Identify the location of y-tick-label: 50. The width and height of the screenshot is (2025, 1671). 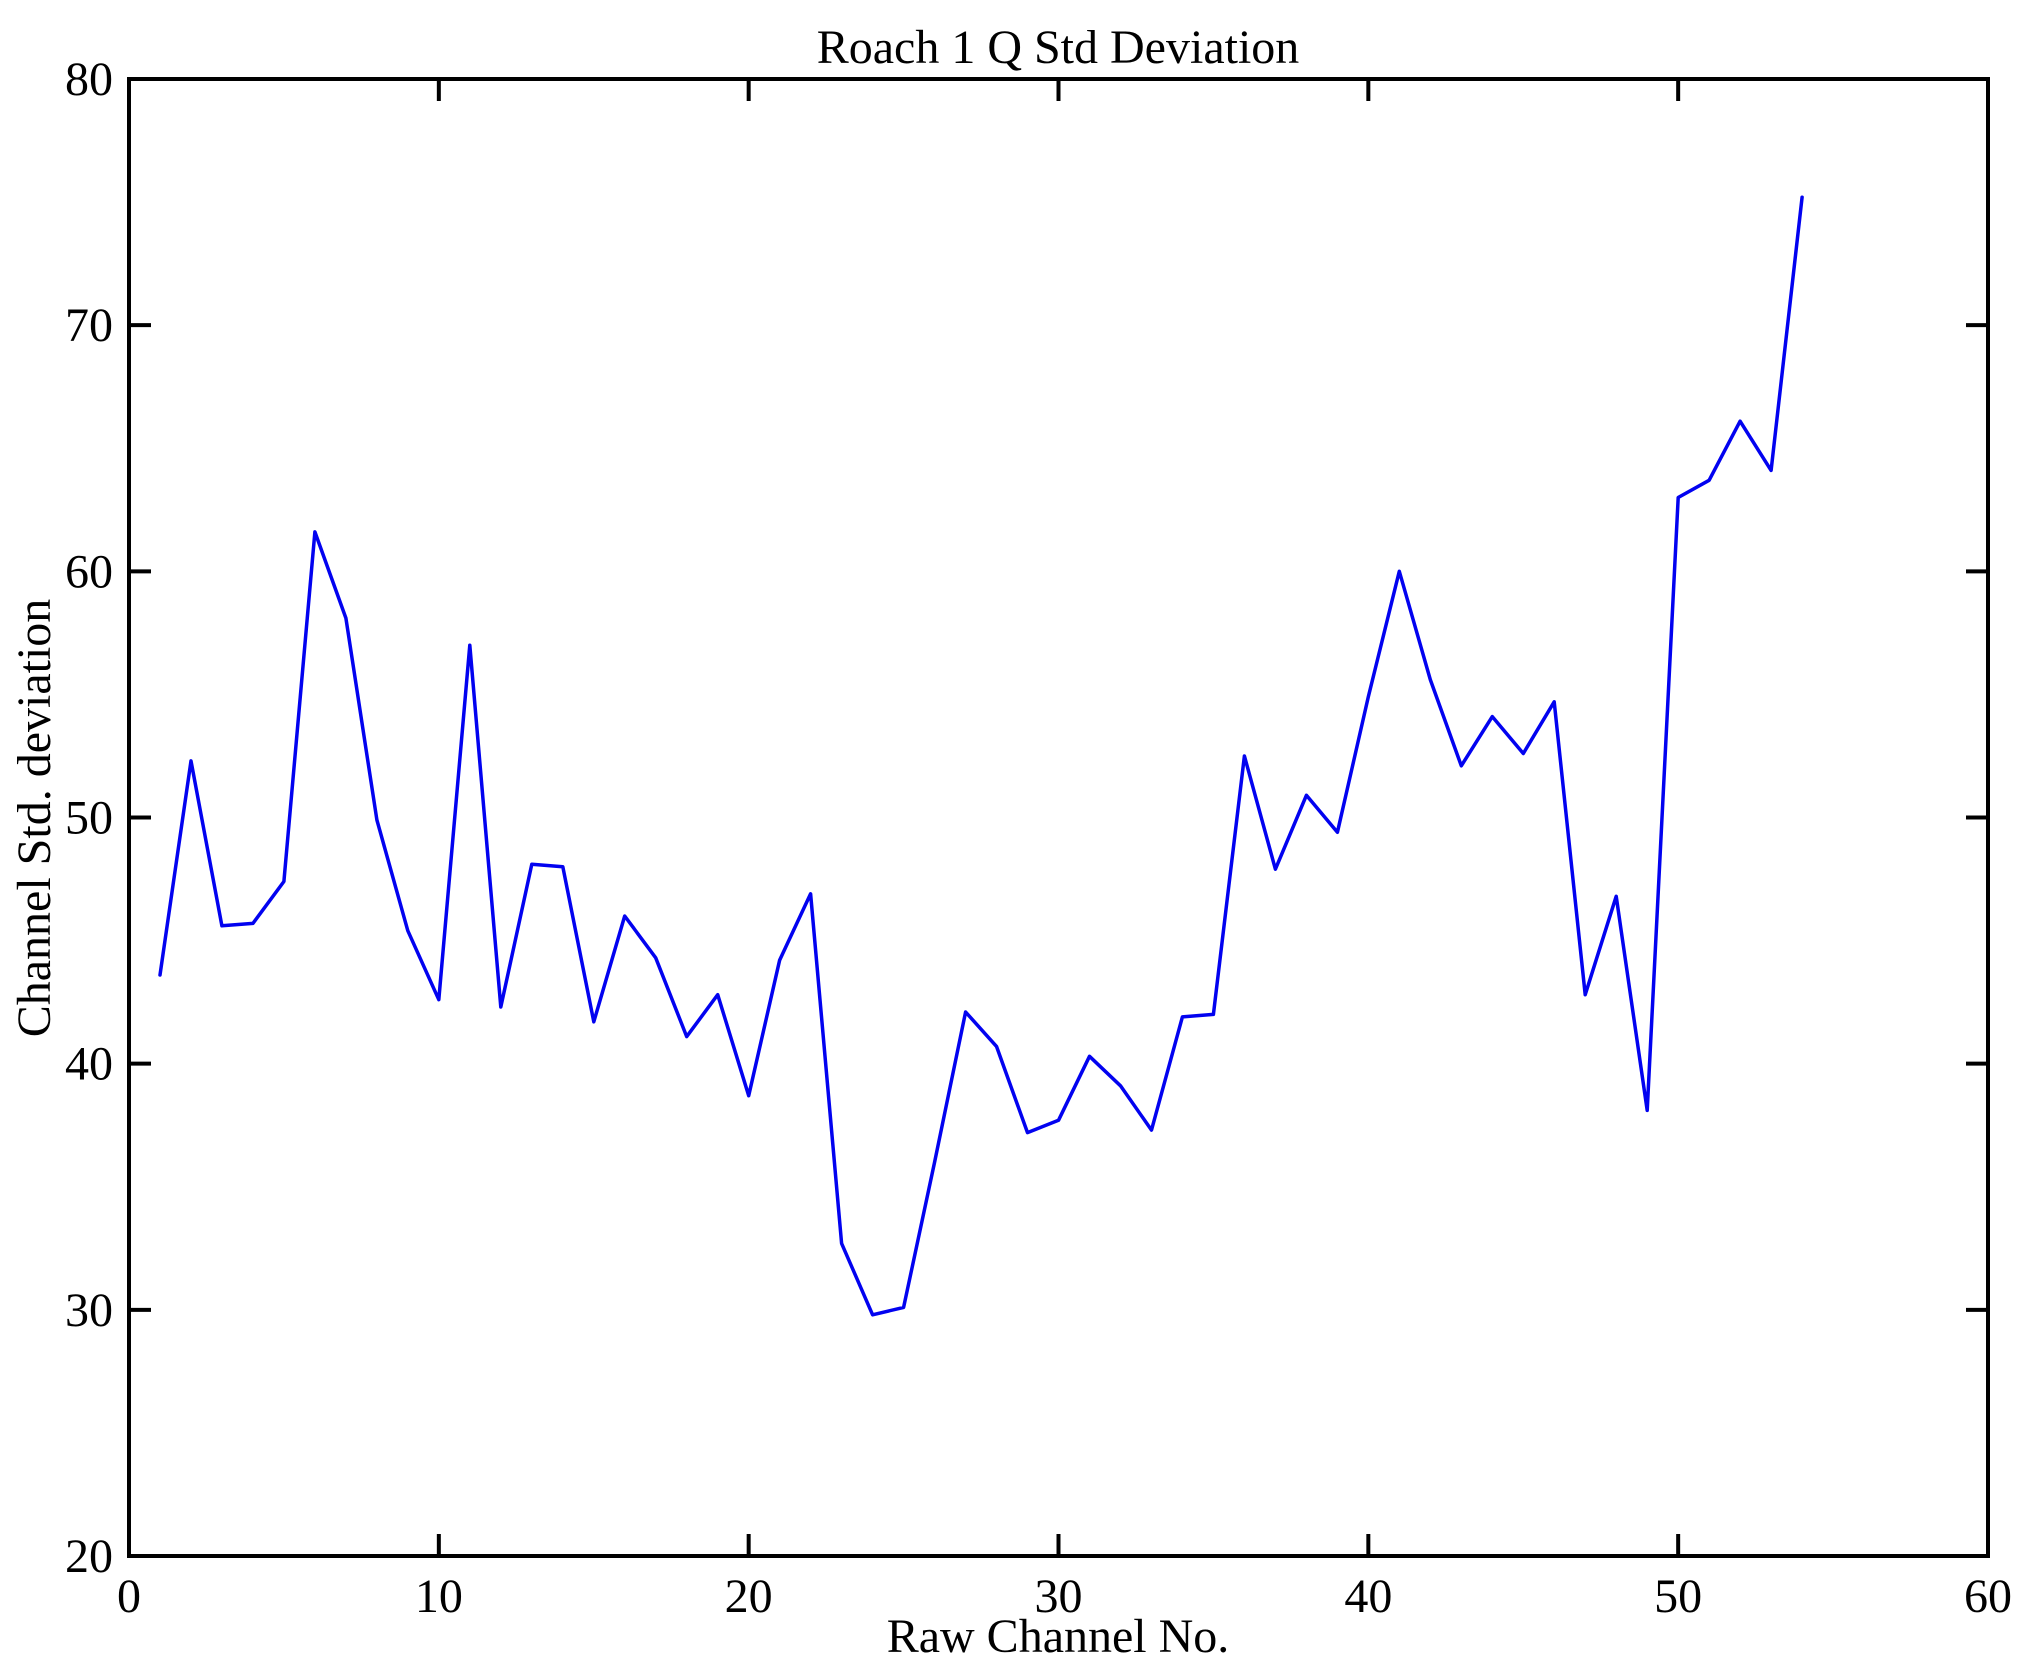
(89, 818).